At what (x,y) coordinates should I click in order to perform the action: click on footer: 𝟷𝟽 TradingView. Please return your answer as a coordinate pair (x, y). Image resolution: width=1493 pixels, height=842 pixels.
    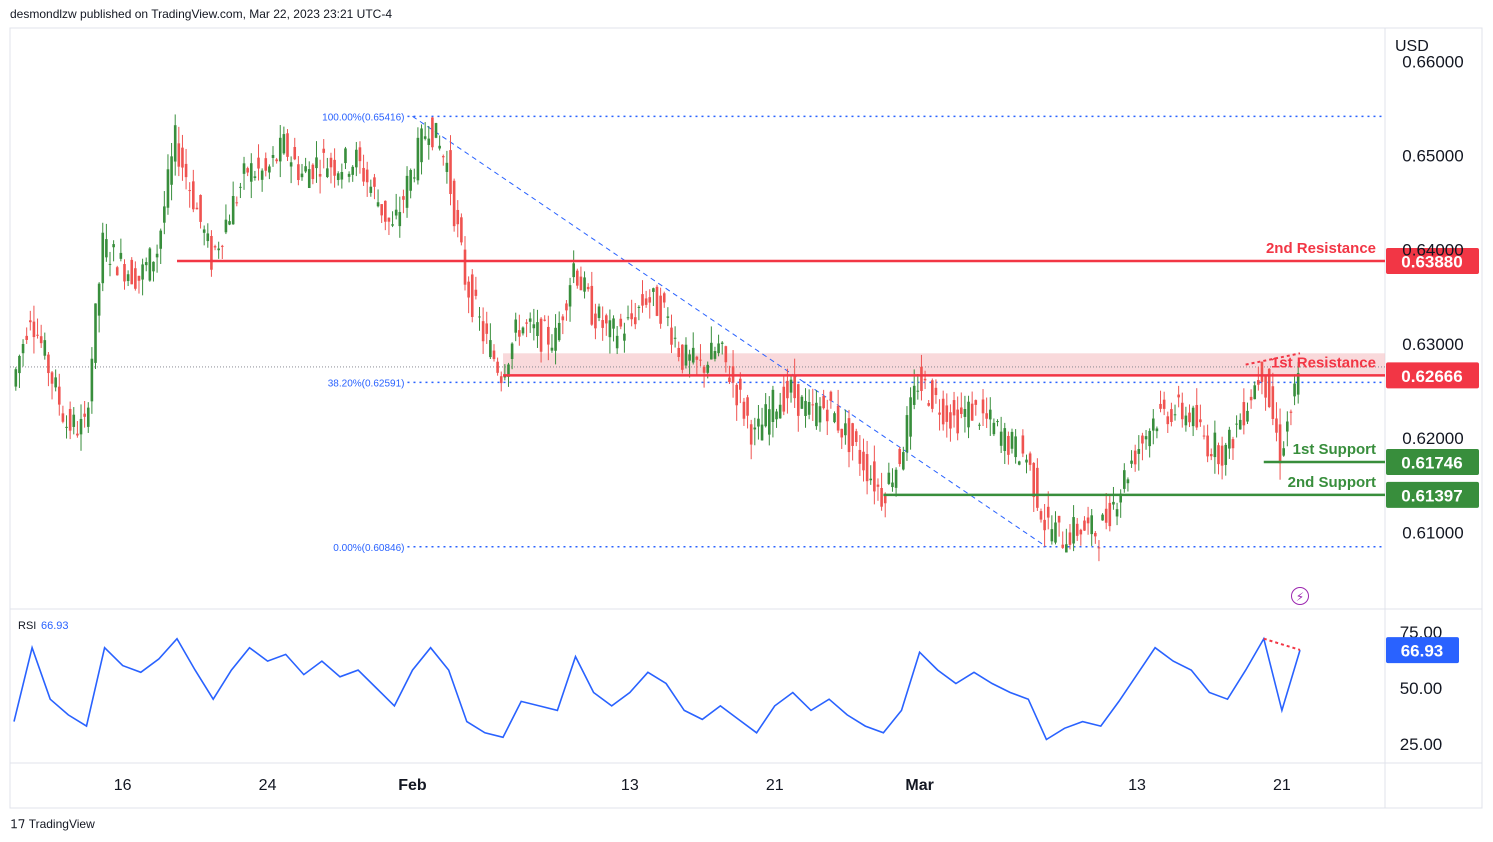
    Looking at the image, I should click on (52, 824).